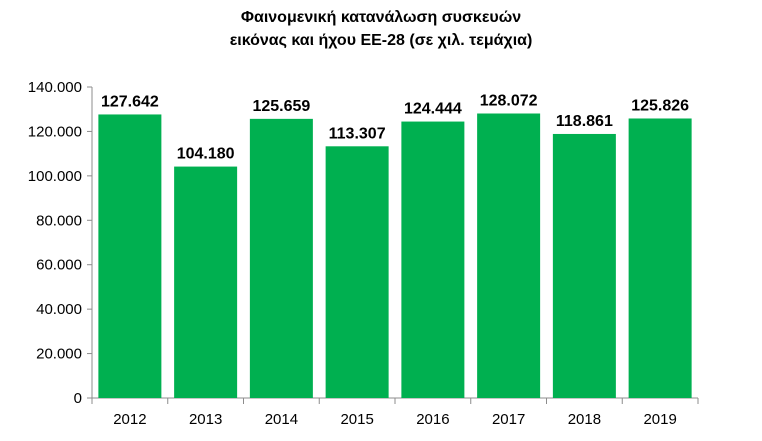  I want to click on data-label: 113.307, so click(357, 133).